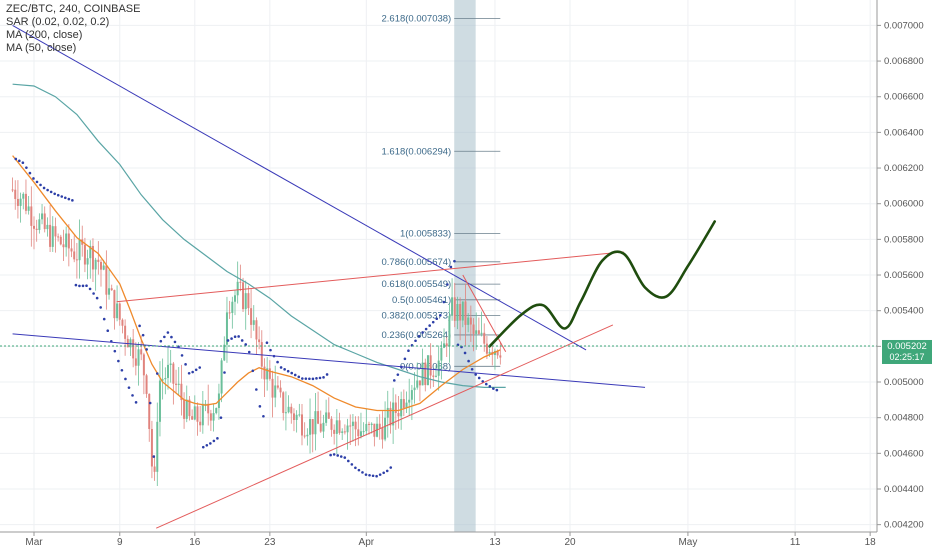 The height and width of the screenshot is (550, 932). I want to click on x-tick-label: 13, so click(495, 542).